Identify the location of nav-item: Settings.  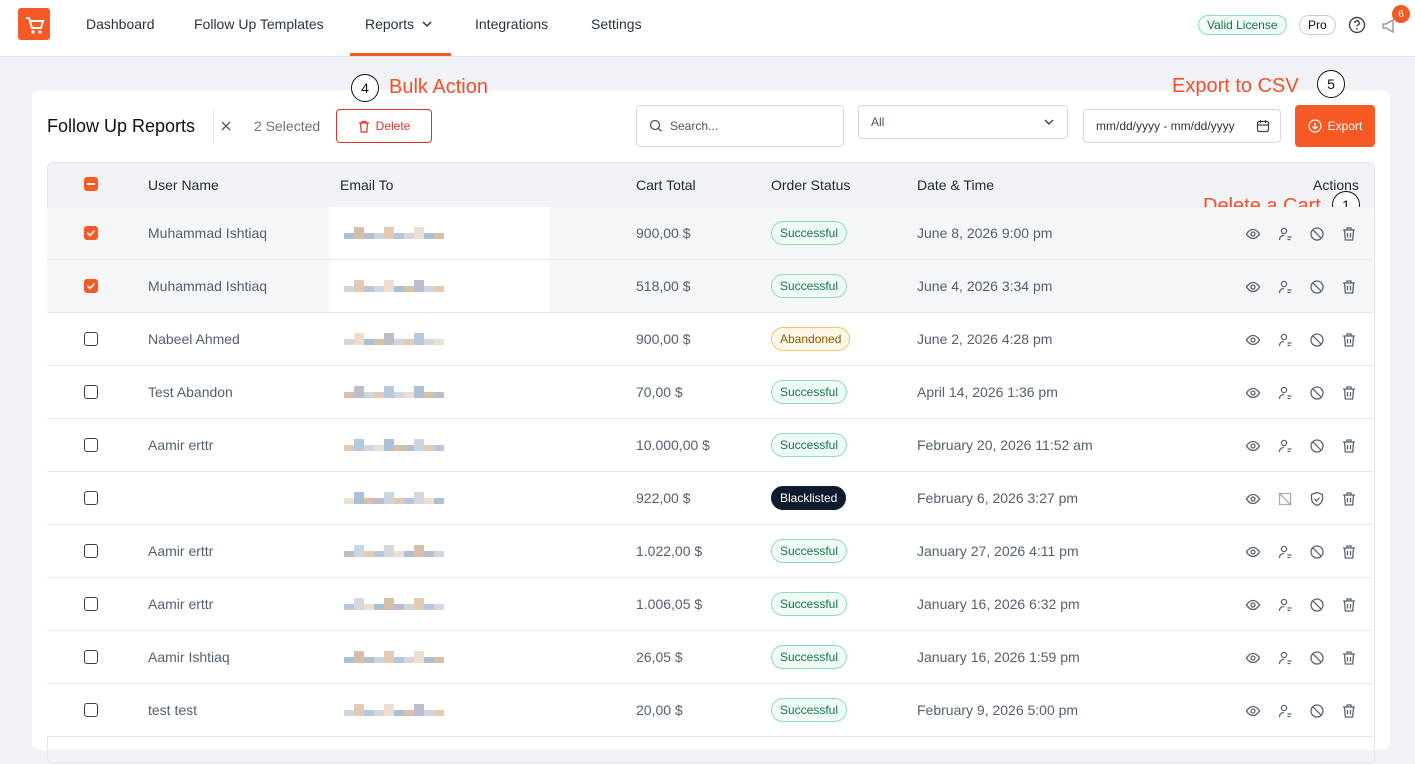
(616, 24).